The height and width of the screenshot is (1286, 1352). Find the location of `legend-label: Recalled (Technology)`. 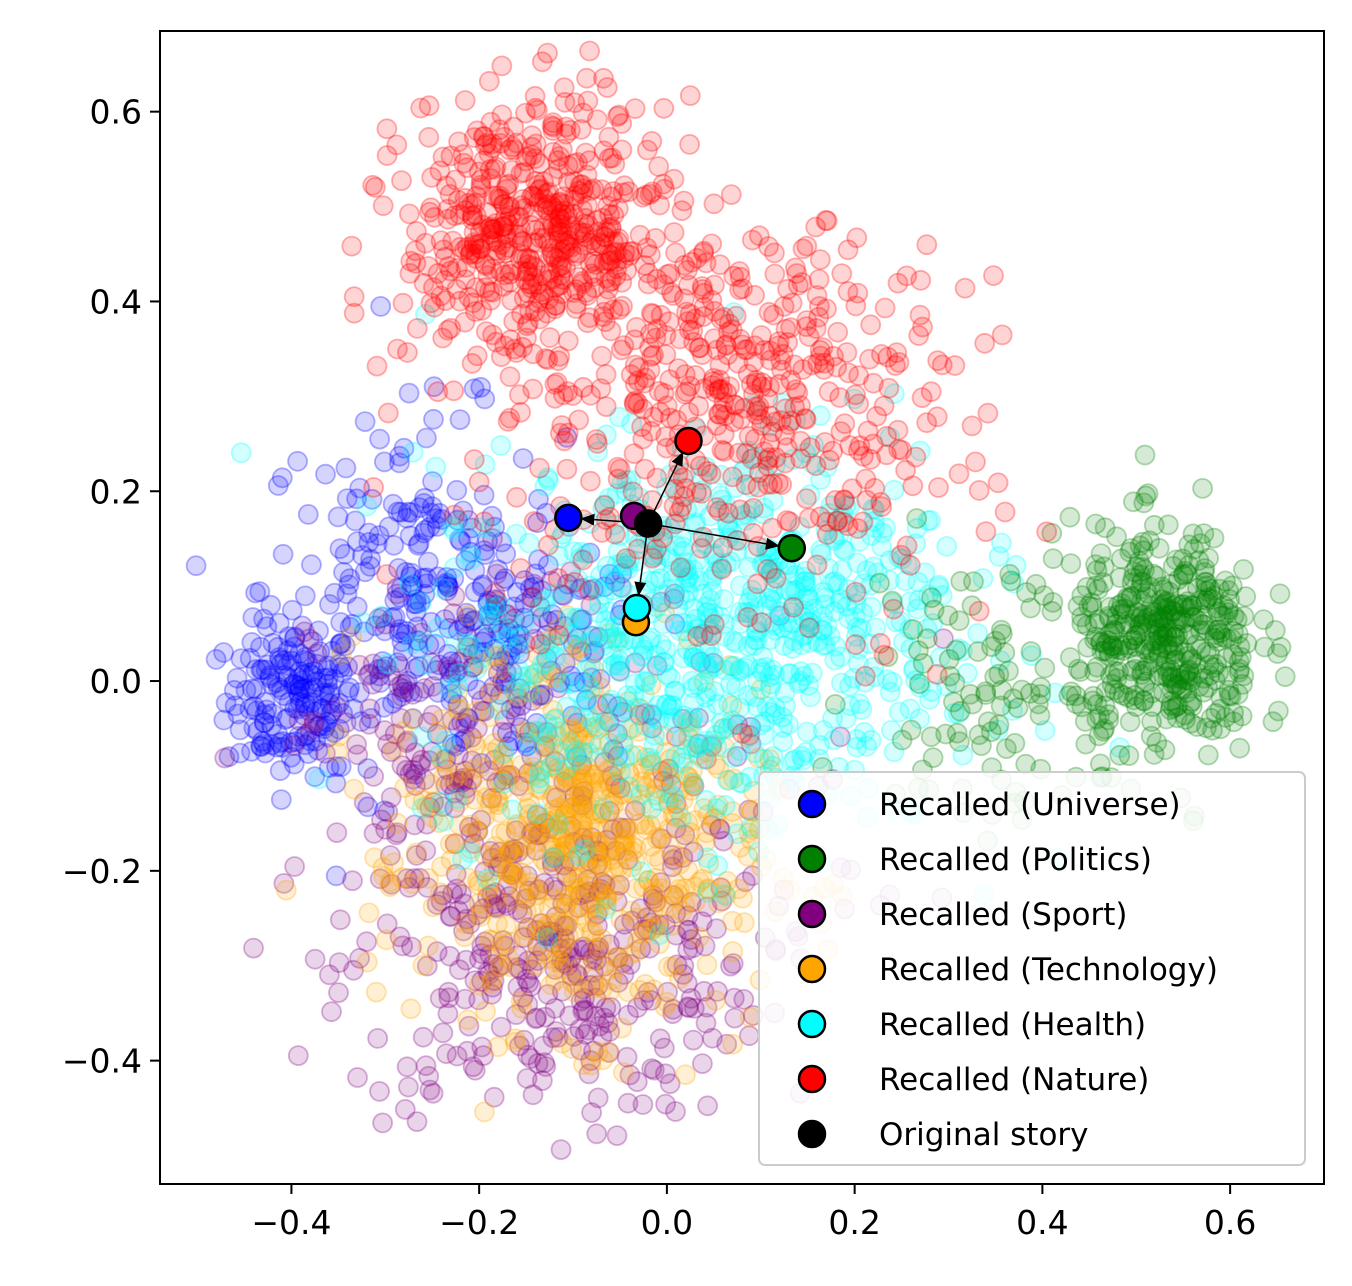

legend-label: Recalled (Technology) is located at coordinates (1048, 970).